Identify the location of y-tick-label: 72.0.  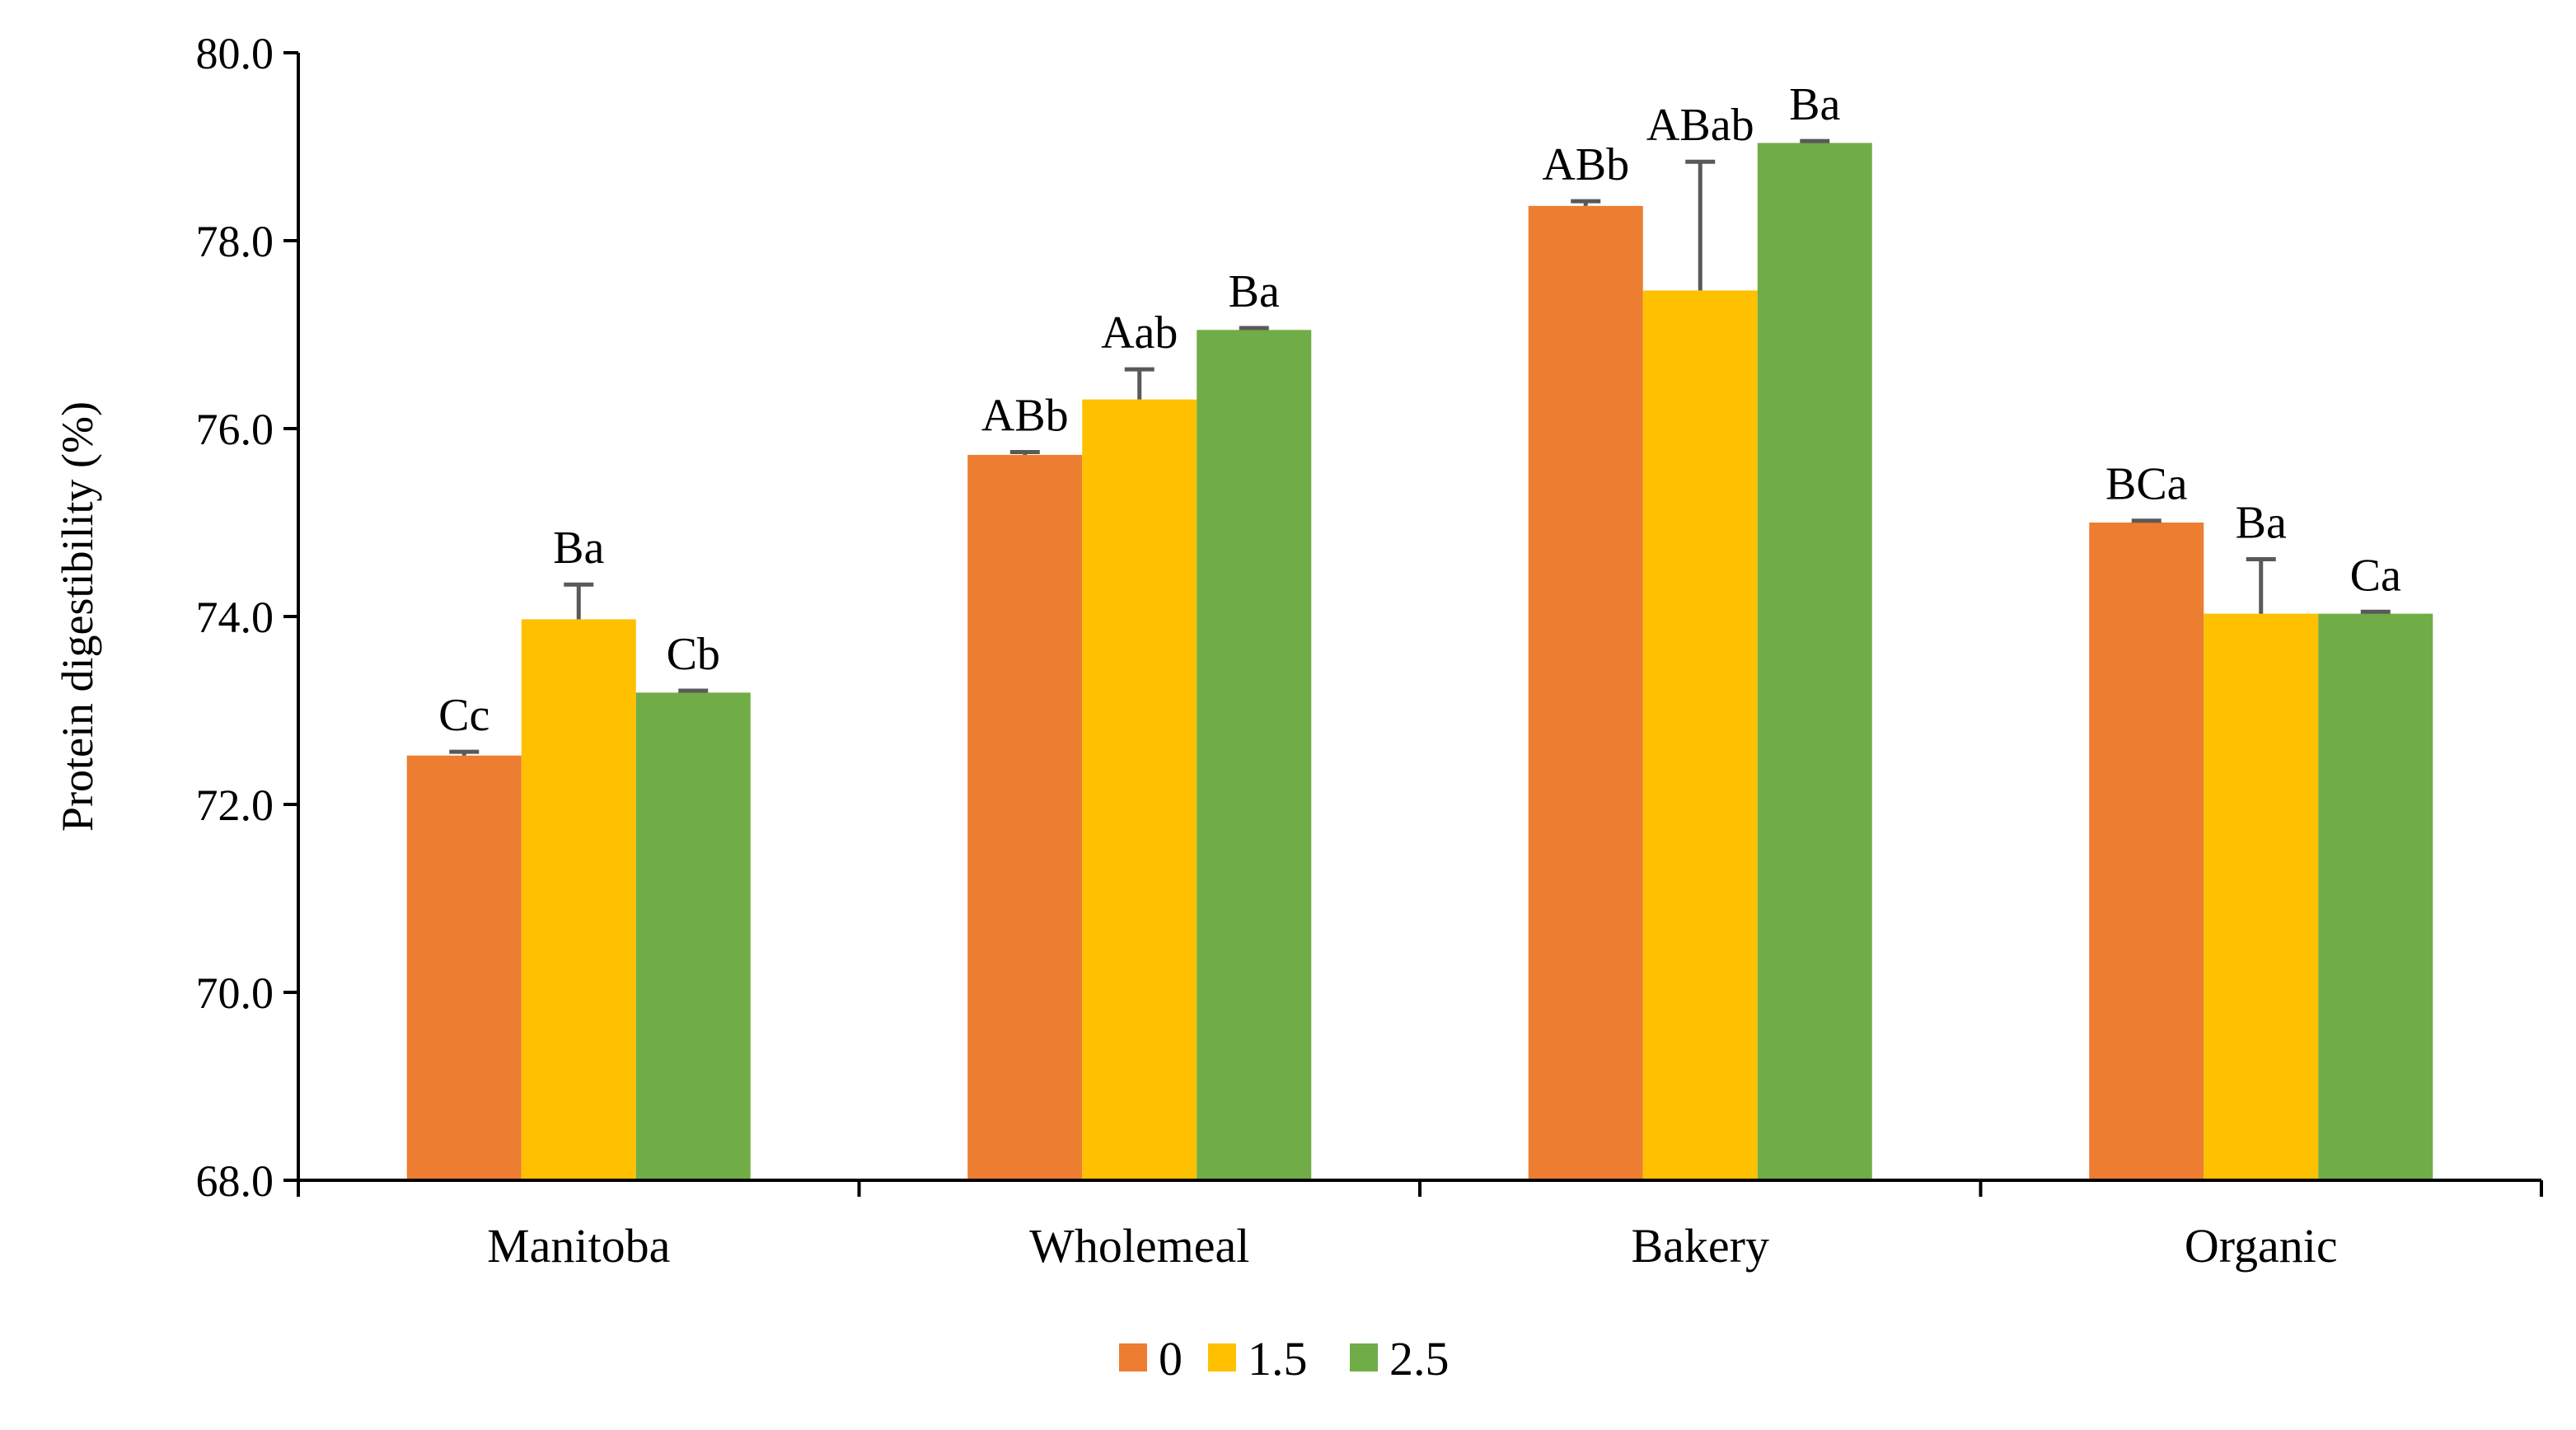
(235, 805).